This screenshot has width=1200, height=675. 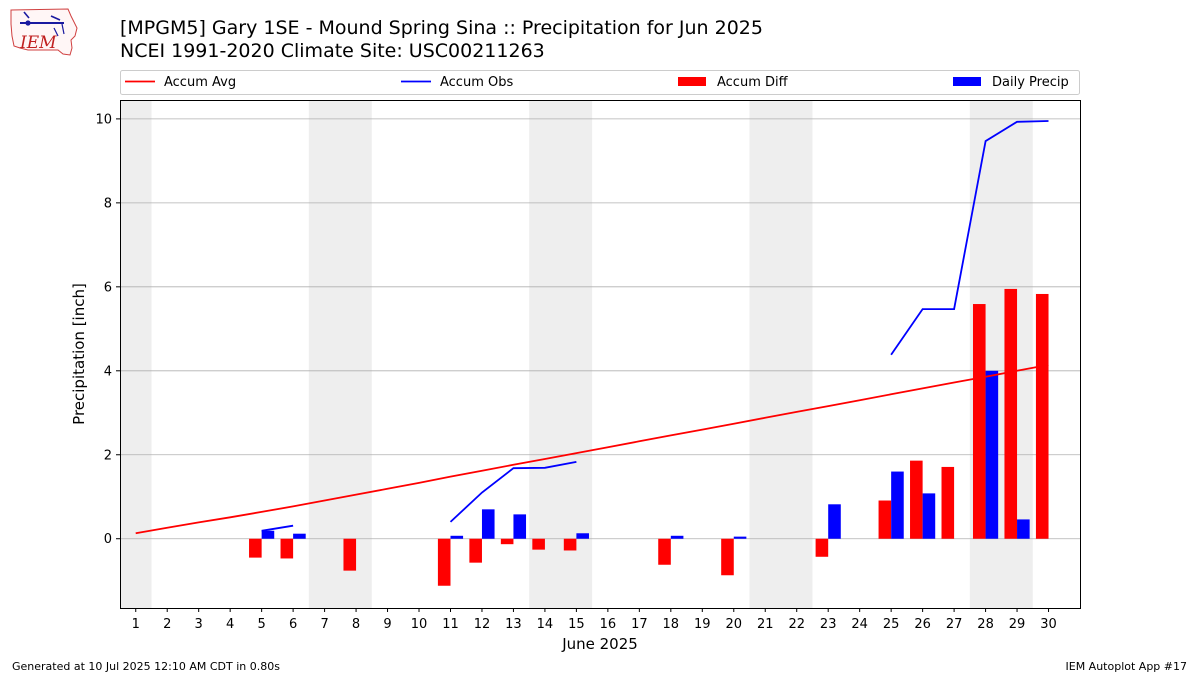 I want to click on x-tick-label: 10, so click(x=419, y=624).